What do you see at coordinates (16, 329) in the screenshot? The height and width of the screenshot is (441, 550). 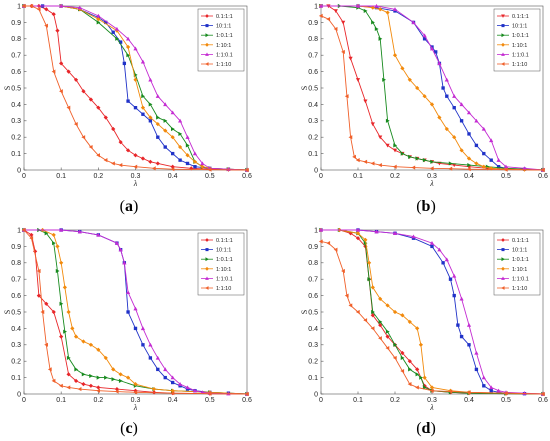 I see `y-tick-label: 0.4` at bounding box center [16, 329].